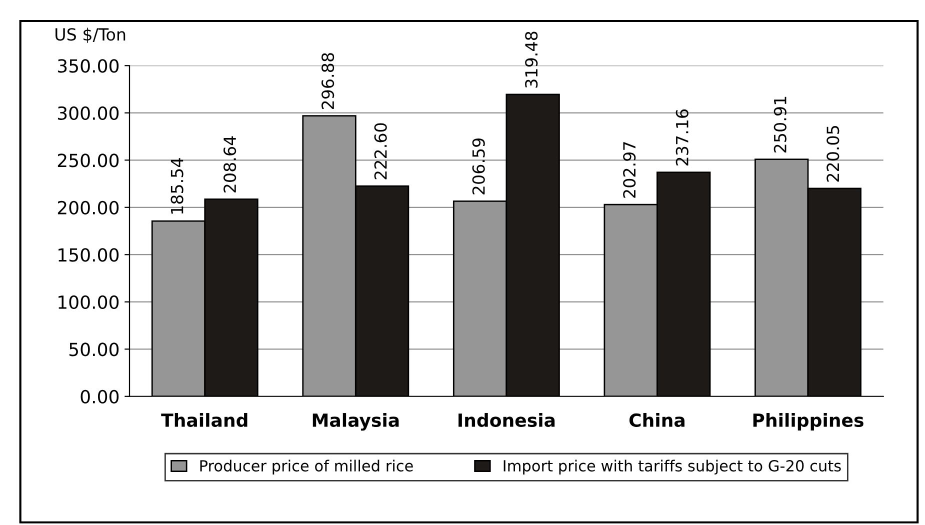 The image size is (925, 525). Describe the element at coordinates (91, 35) in the screenshot. I see `y-axis-title: US $/Ton` at that location.